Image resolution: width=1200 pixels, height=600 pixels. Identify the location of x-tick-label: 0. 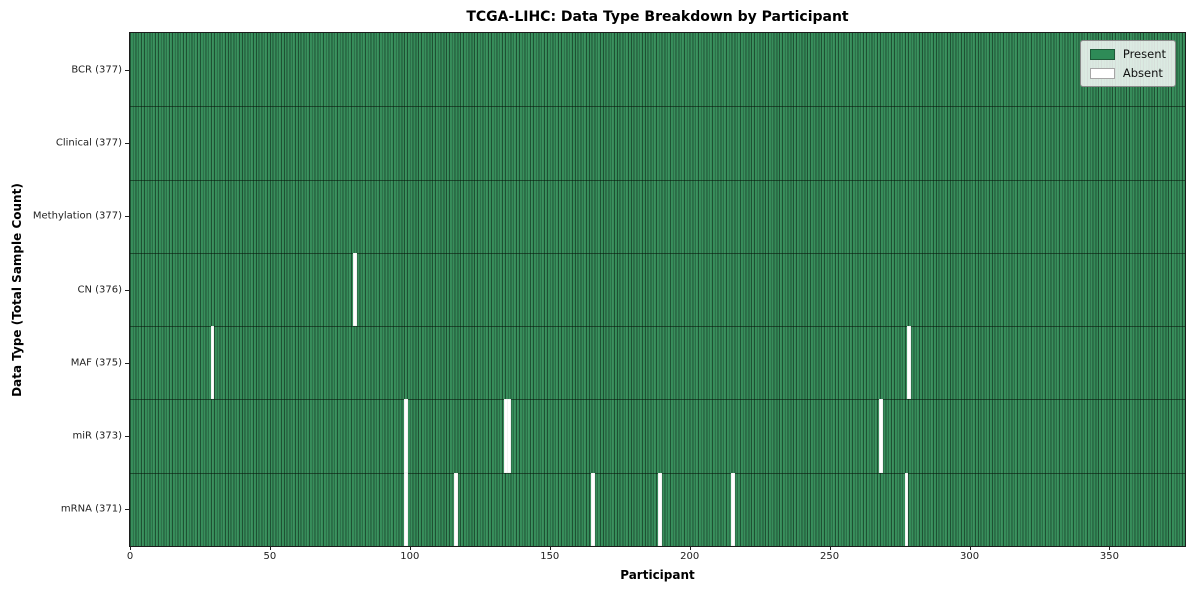
(130, 556).